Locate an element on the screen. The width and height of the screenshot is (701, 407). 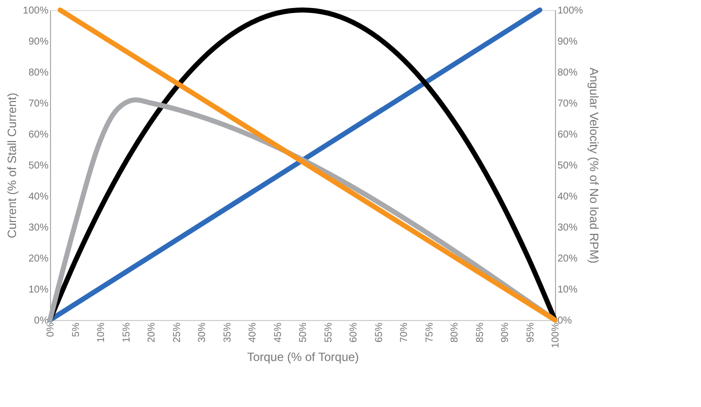
x-tick-label: 90% is located at coordinates (505, 332).